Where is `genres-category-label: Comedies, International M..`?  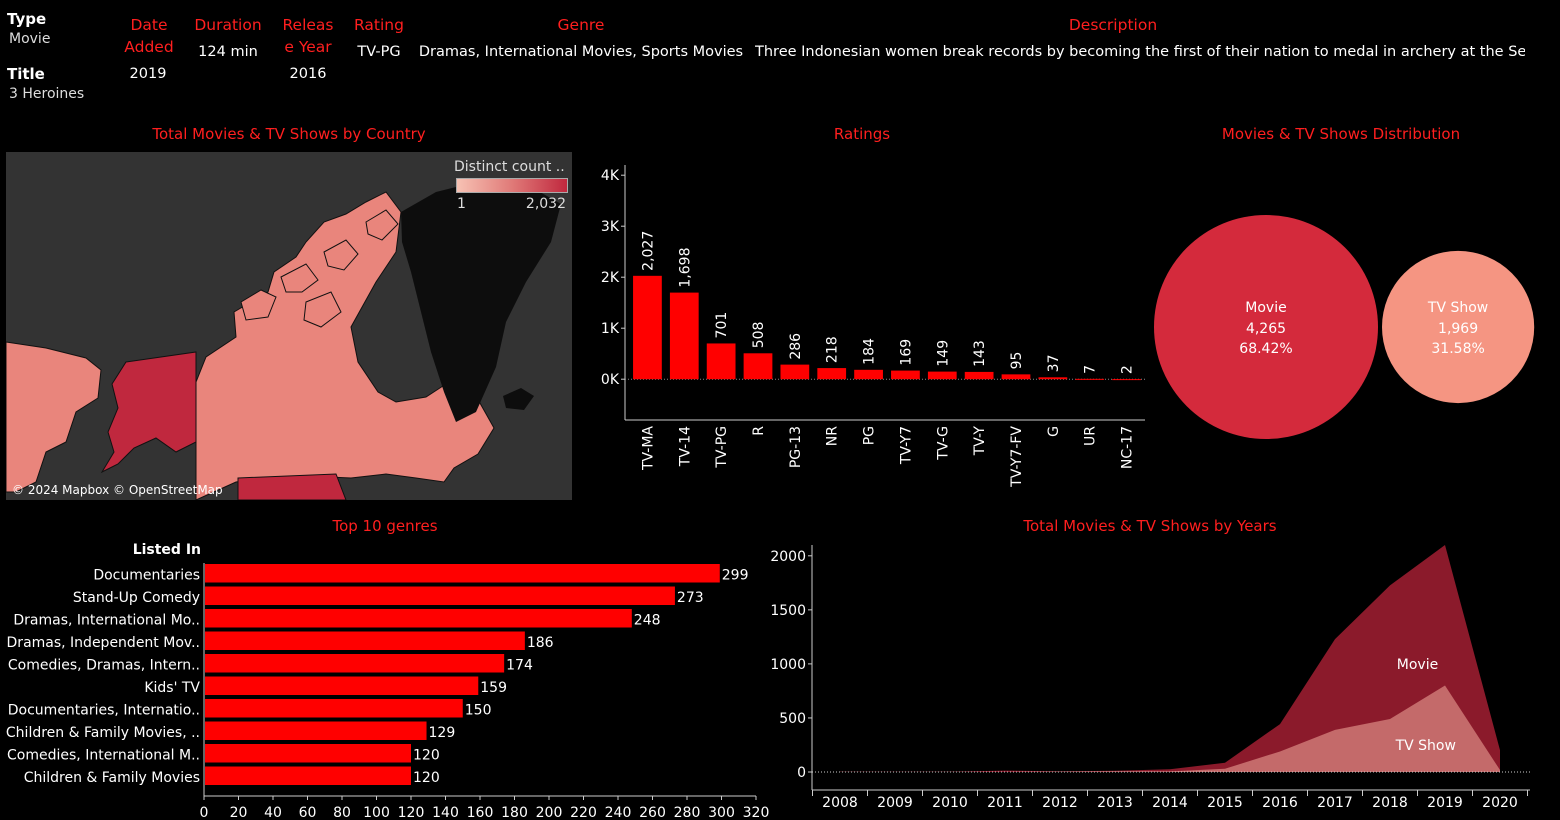
genres-category-label: Comedies, International M.. is located at coordinates (103, 755).